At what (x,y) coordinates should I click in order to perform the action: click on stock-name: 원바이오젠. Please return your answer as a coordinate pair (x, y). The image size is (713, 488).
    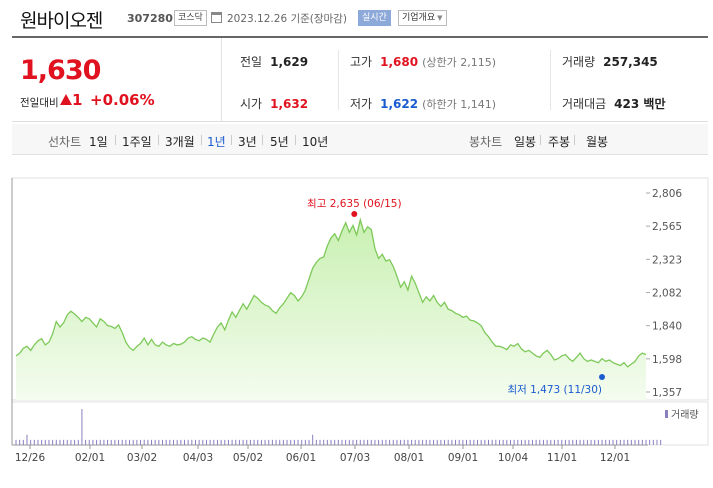
    Looking at the image, I should click on (61, 21).